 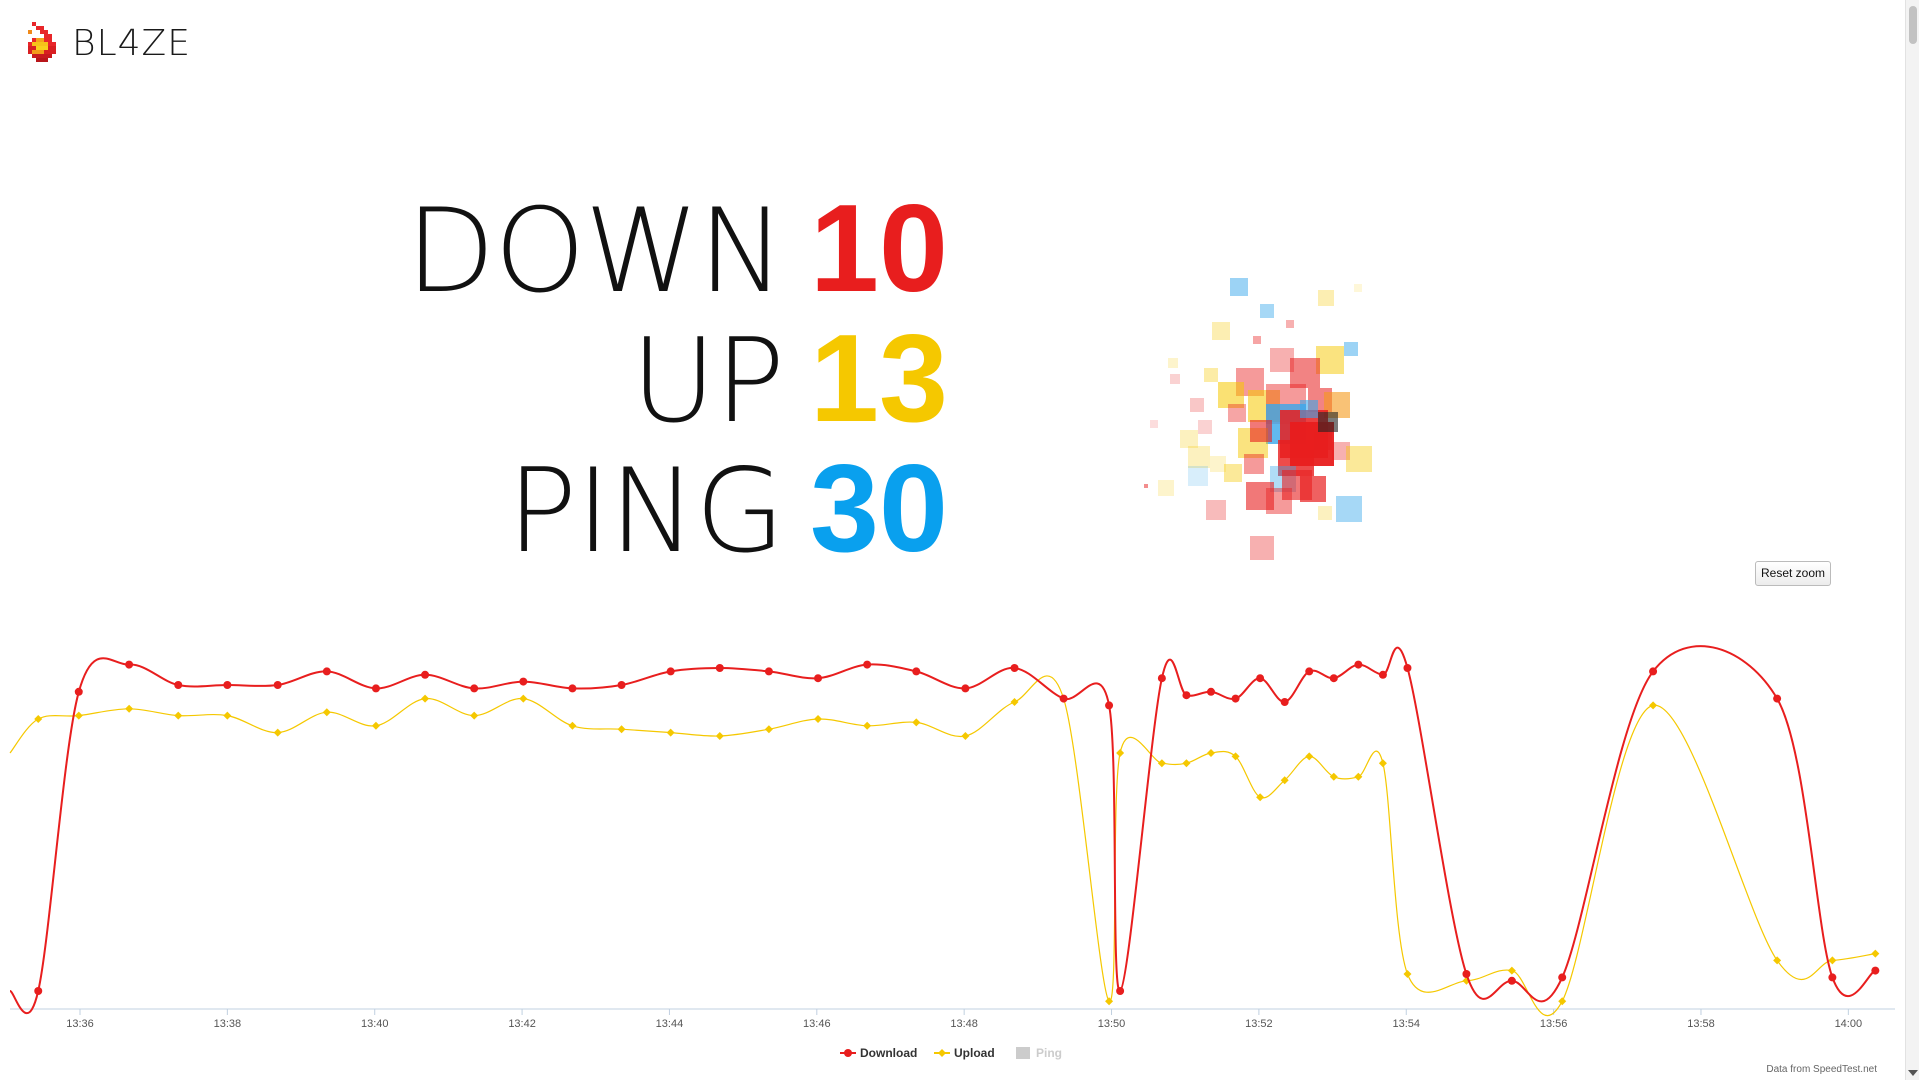 What do you see at coordinates (1039, 1053) in the screenshot?
I see `legend-item-ping: Ping` at bounding box center [1039, 1053].